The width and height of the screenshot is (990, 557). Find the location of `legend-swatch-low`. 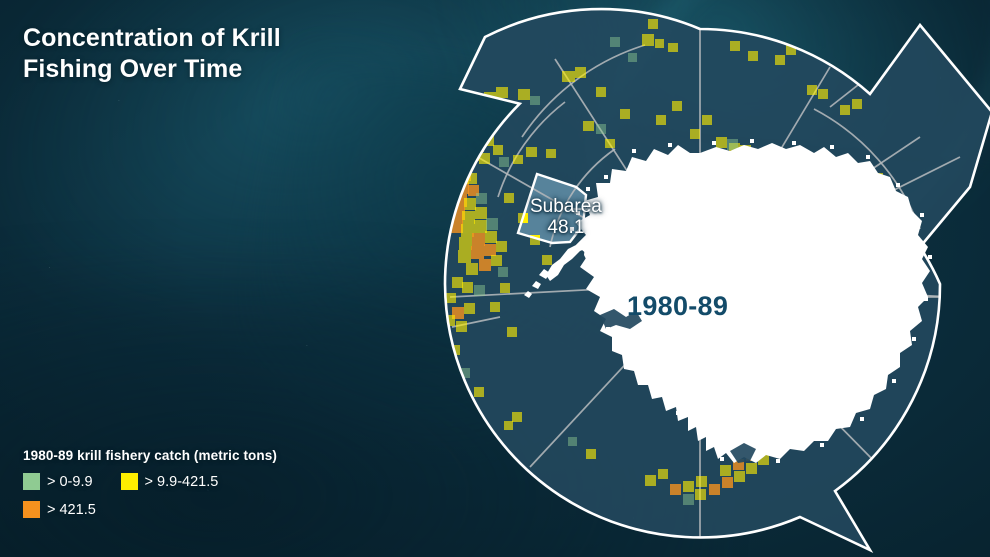

legend-swatch-low is located at coordinates (31, 481).